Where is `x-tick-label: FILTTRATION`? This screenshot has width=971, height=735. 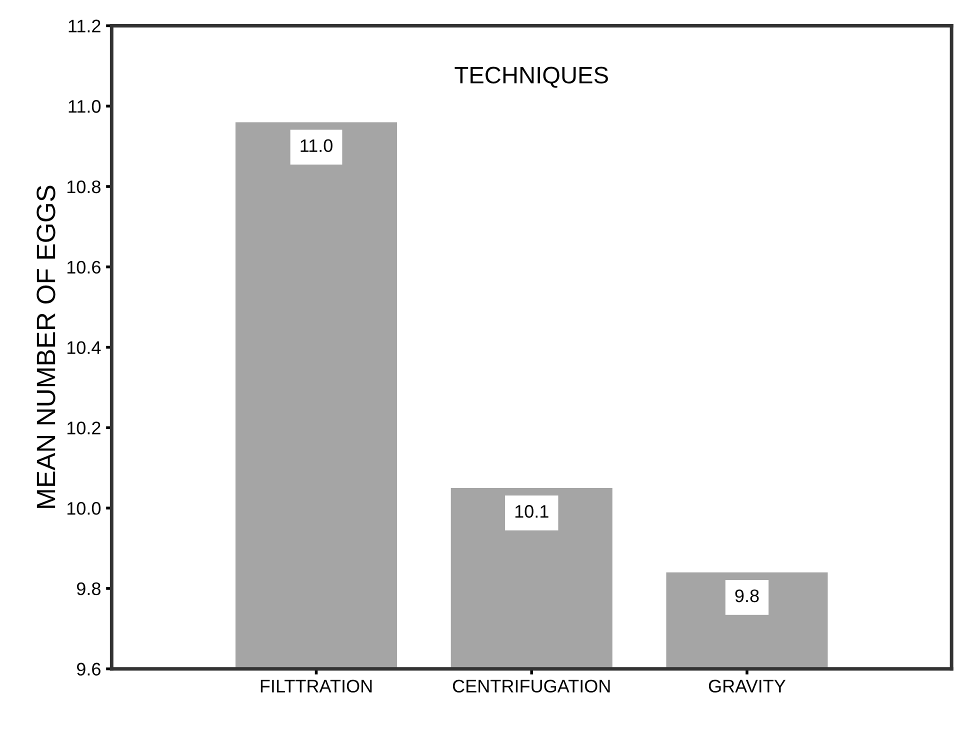 x-tick-label: FILTTRATION is located at coordinates (316, 686).